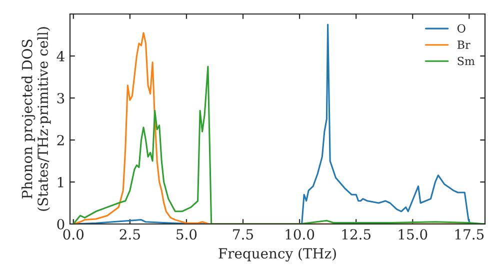  What do you see at coordinates (466, 61) in the screenshot?
I see `legend-label: Sm` at bounding box center [466, 61].